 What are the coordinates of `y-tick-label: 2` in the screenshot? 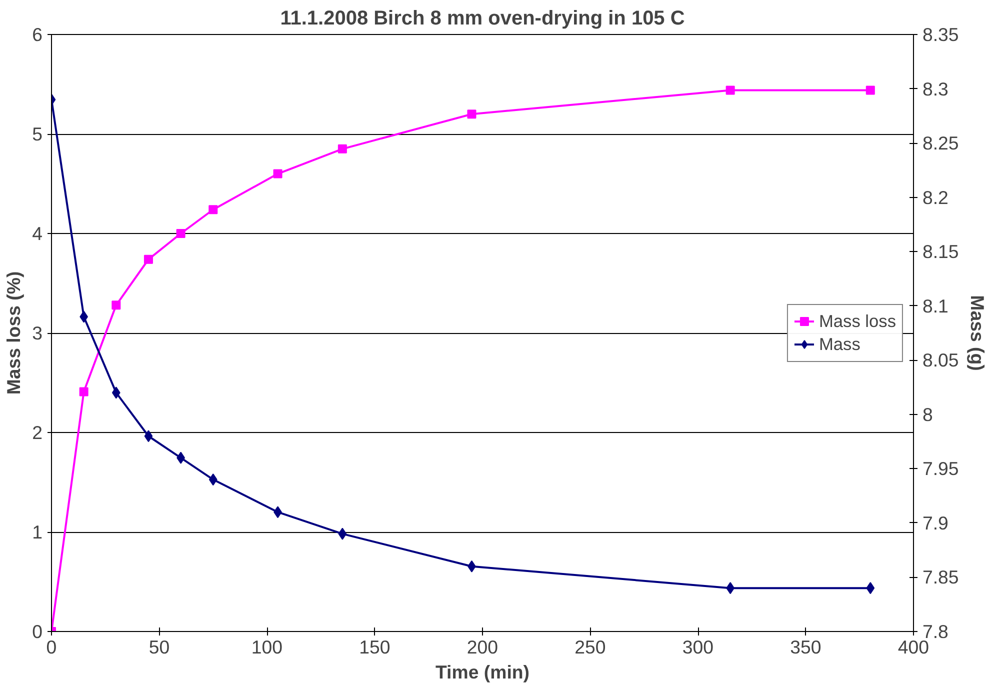 It's located at (37, 432).